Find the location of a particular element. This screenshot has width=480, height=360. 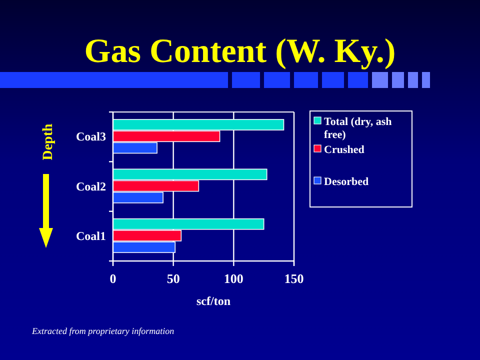

y-tick-label: Coal1 is located at coordinates (91, 236).